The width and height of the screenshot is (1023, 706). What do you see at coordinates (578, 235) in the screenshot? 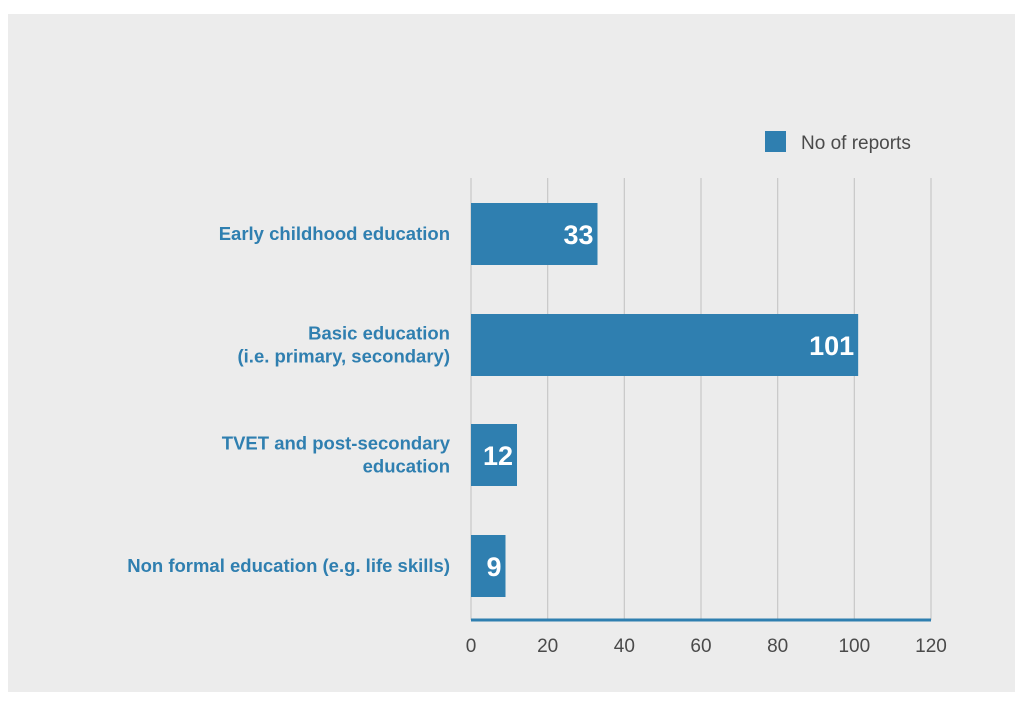
I see `bar-value-label: 33` at bounding box center [578, 235].